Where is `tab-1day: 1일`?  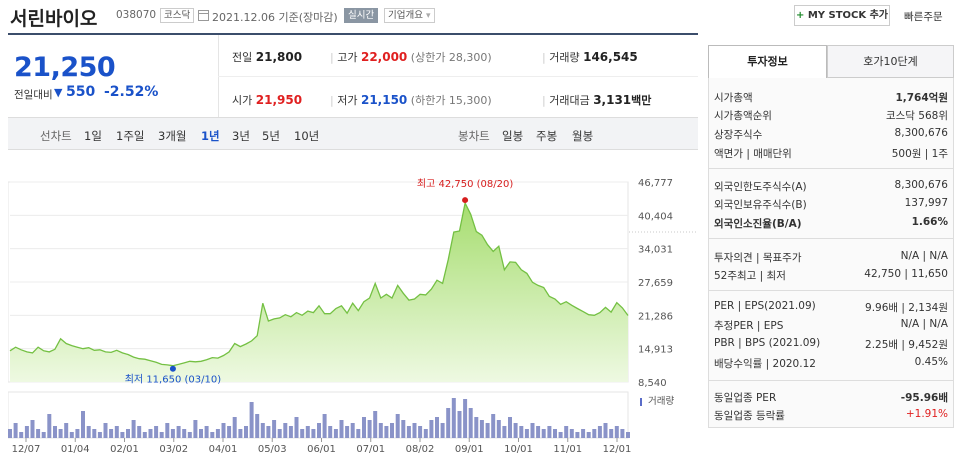 tab-1day: 1일 is located at coordinates (93, 136).